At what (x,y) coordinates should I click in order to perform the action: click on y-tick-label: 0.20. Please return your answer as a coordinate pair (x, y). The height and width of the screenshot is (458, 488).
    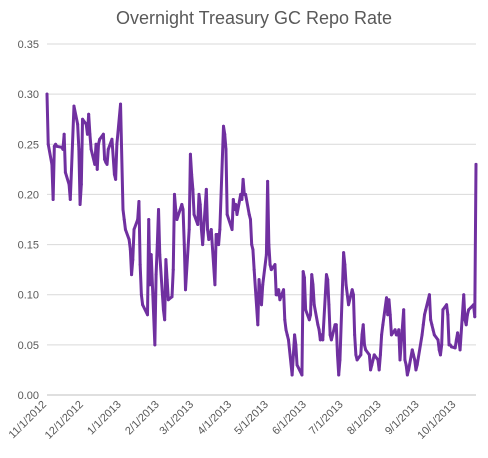
    Looking at the image, I should click on (28, 195).